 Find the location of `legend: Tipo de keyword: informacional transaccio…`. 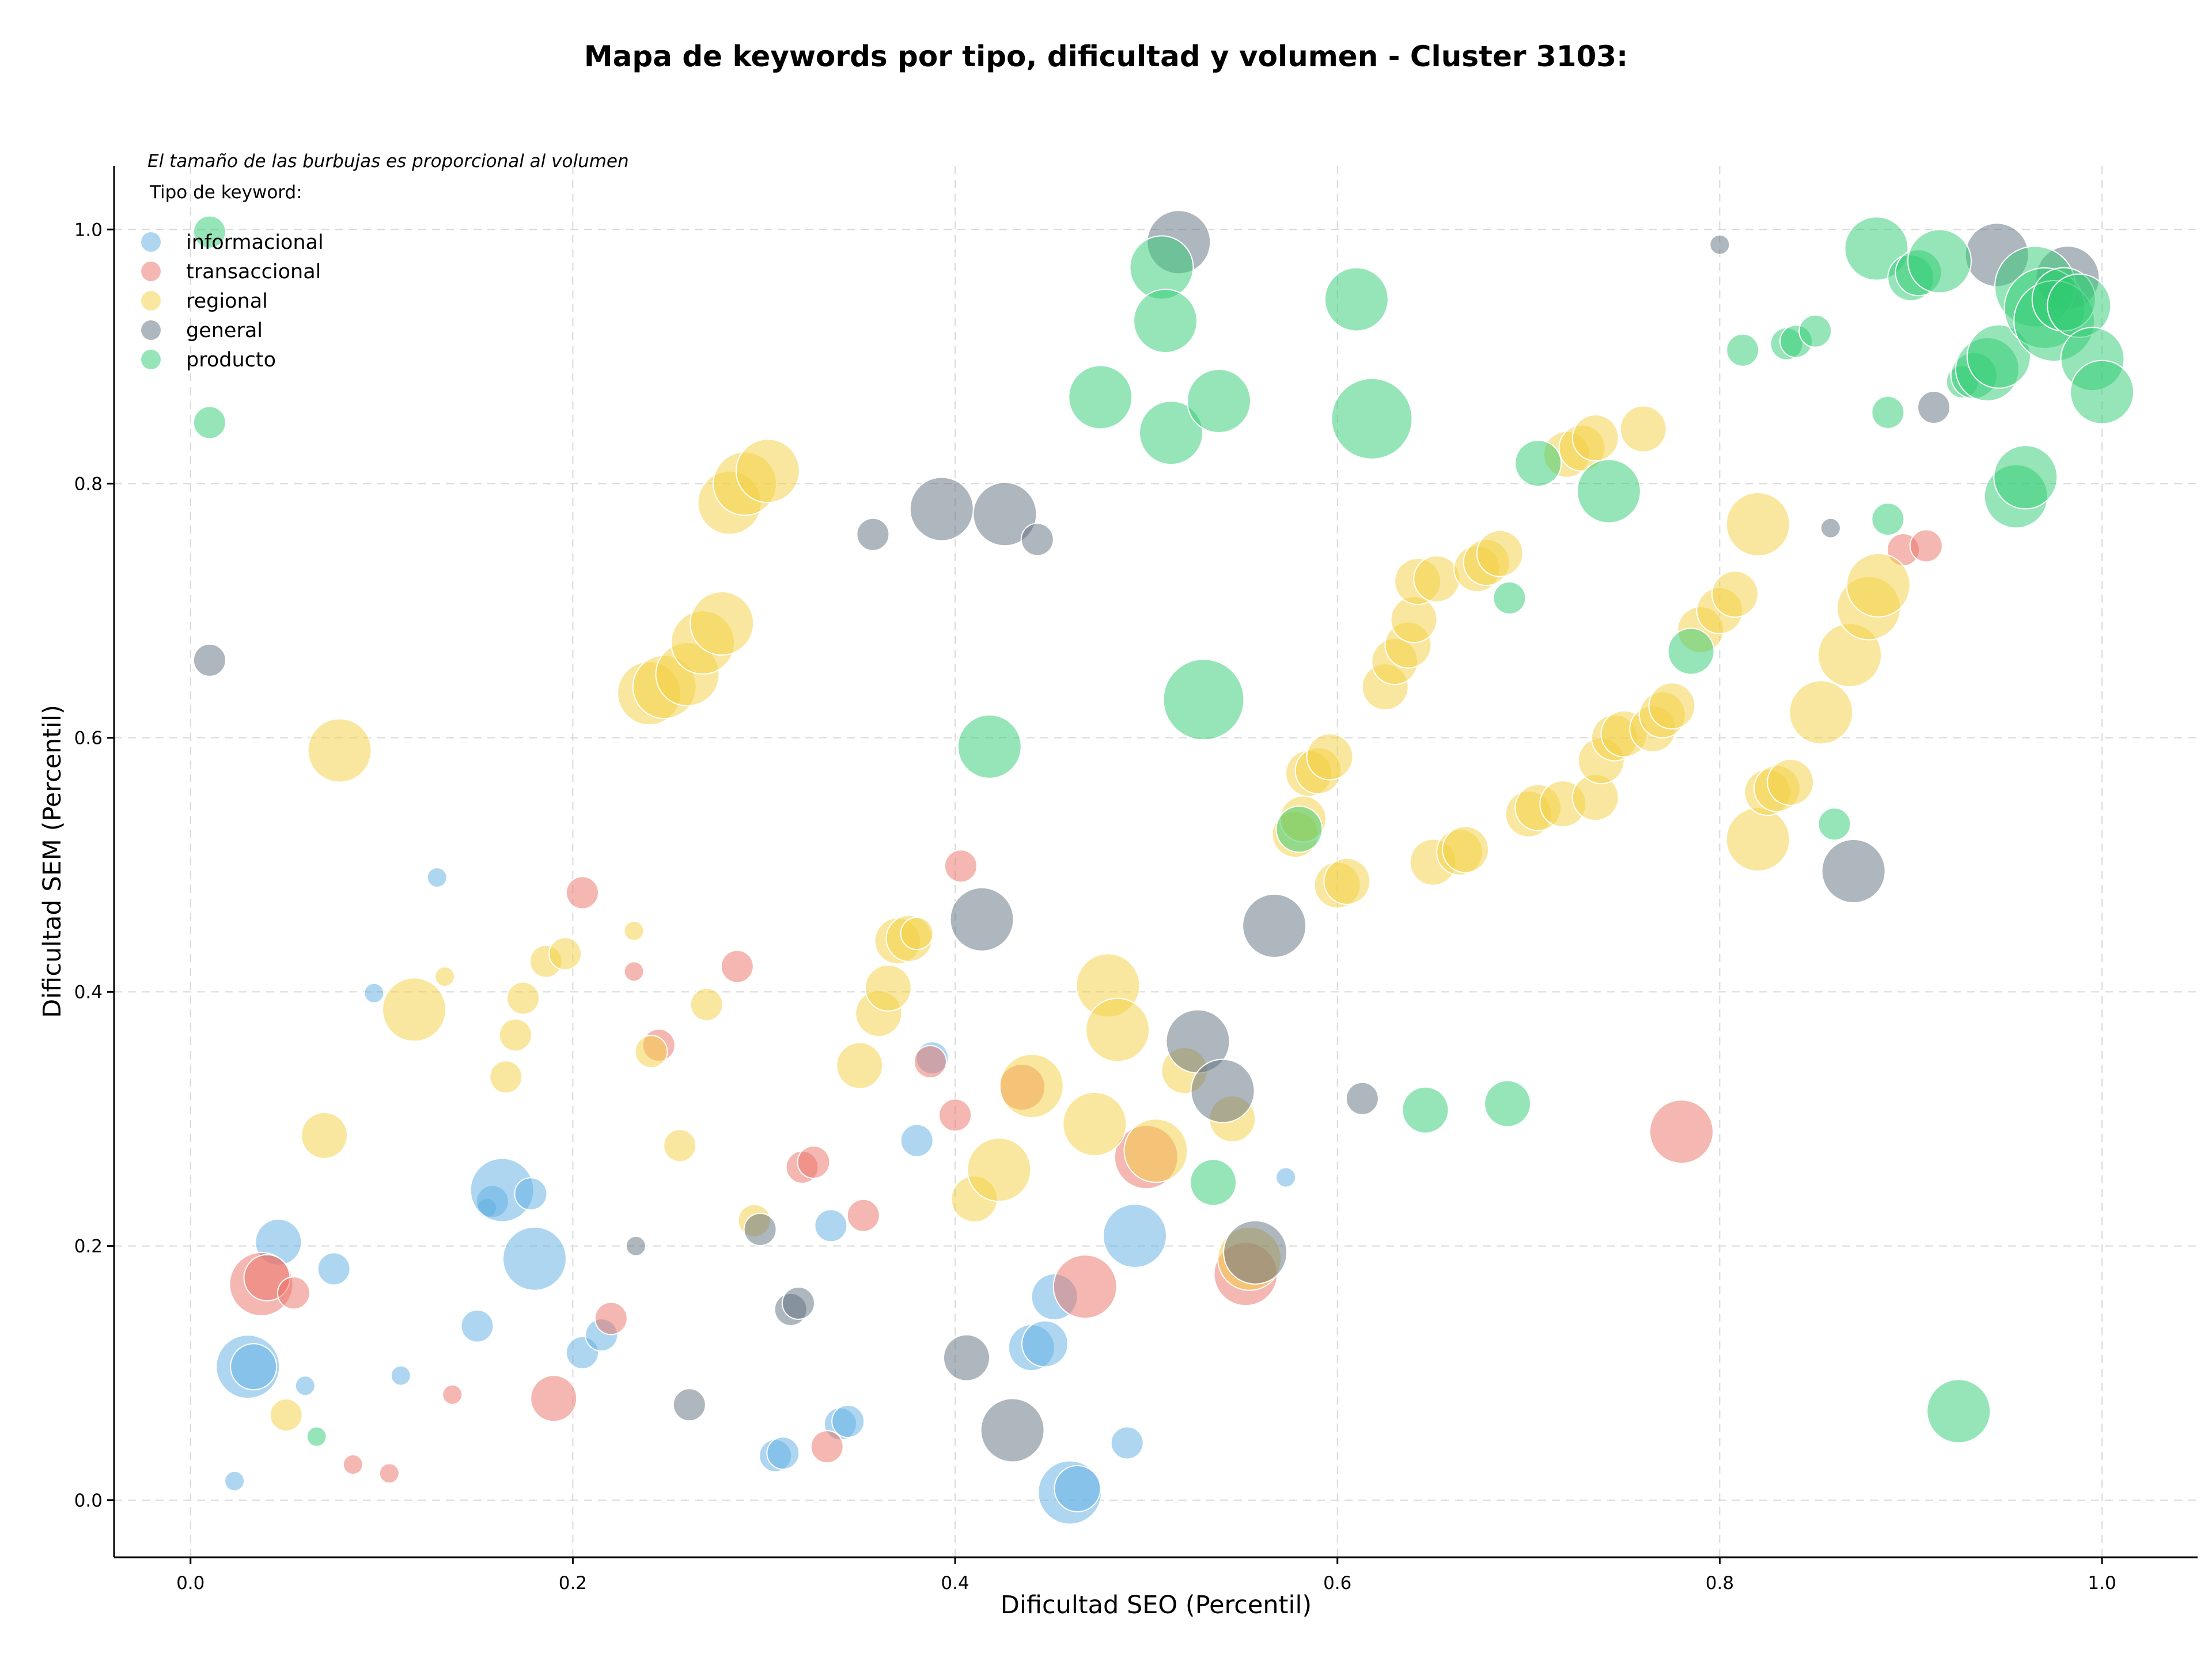

legend: Tipo de keyword: informacional transaccio… is located at coordinates (232, 277).